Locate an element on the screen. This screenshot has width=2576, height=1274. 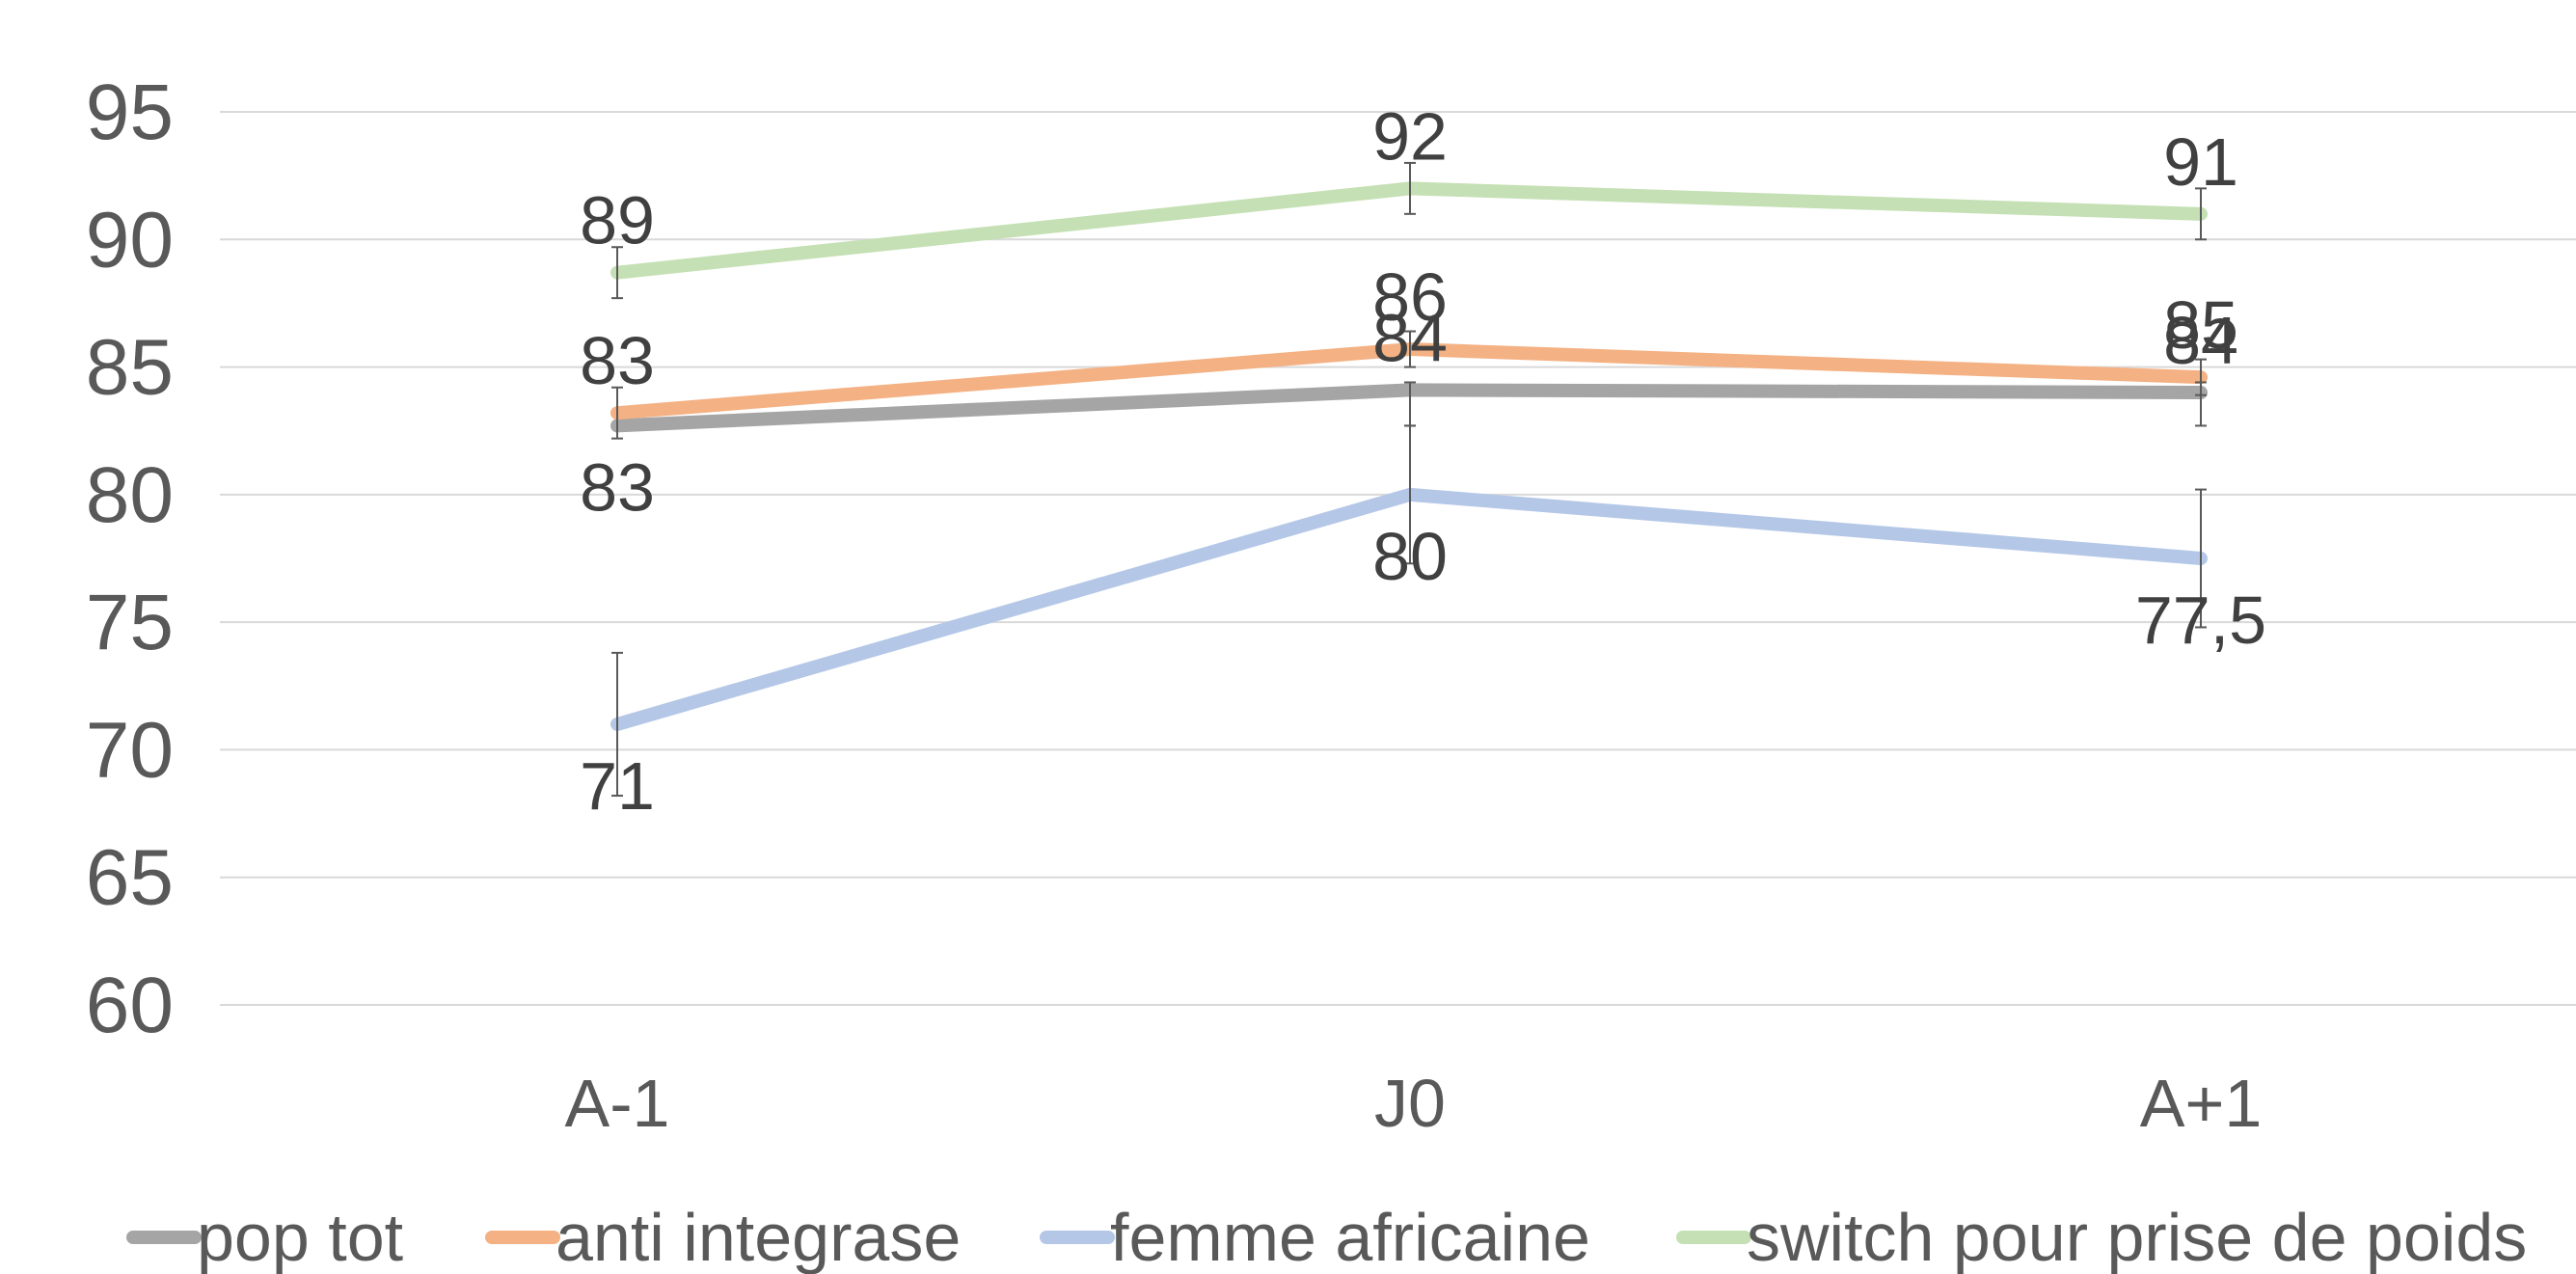
x-axis-categories: A-1 J0 A+1 is located at coordinates (1414, 1103).